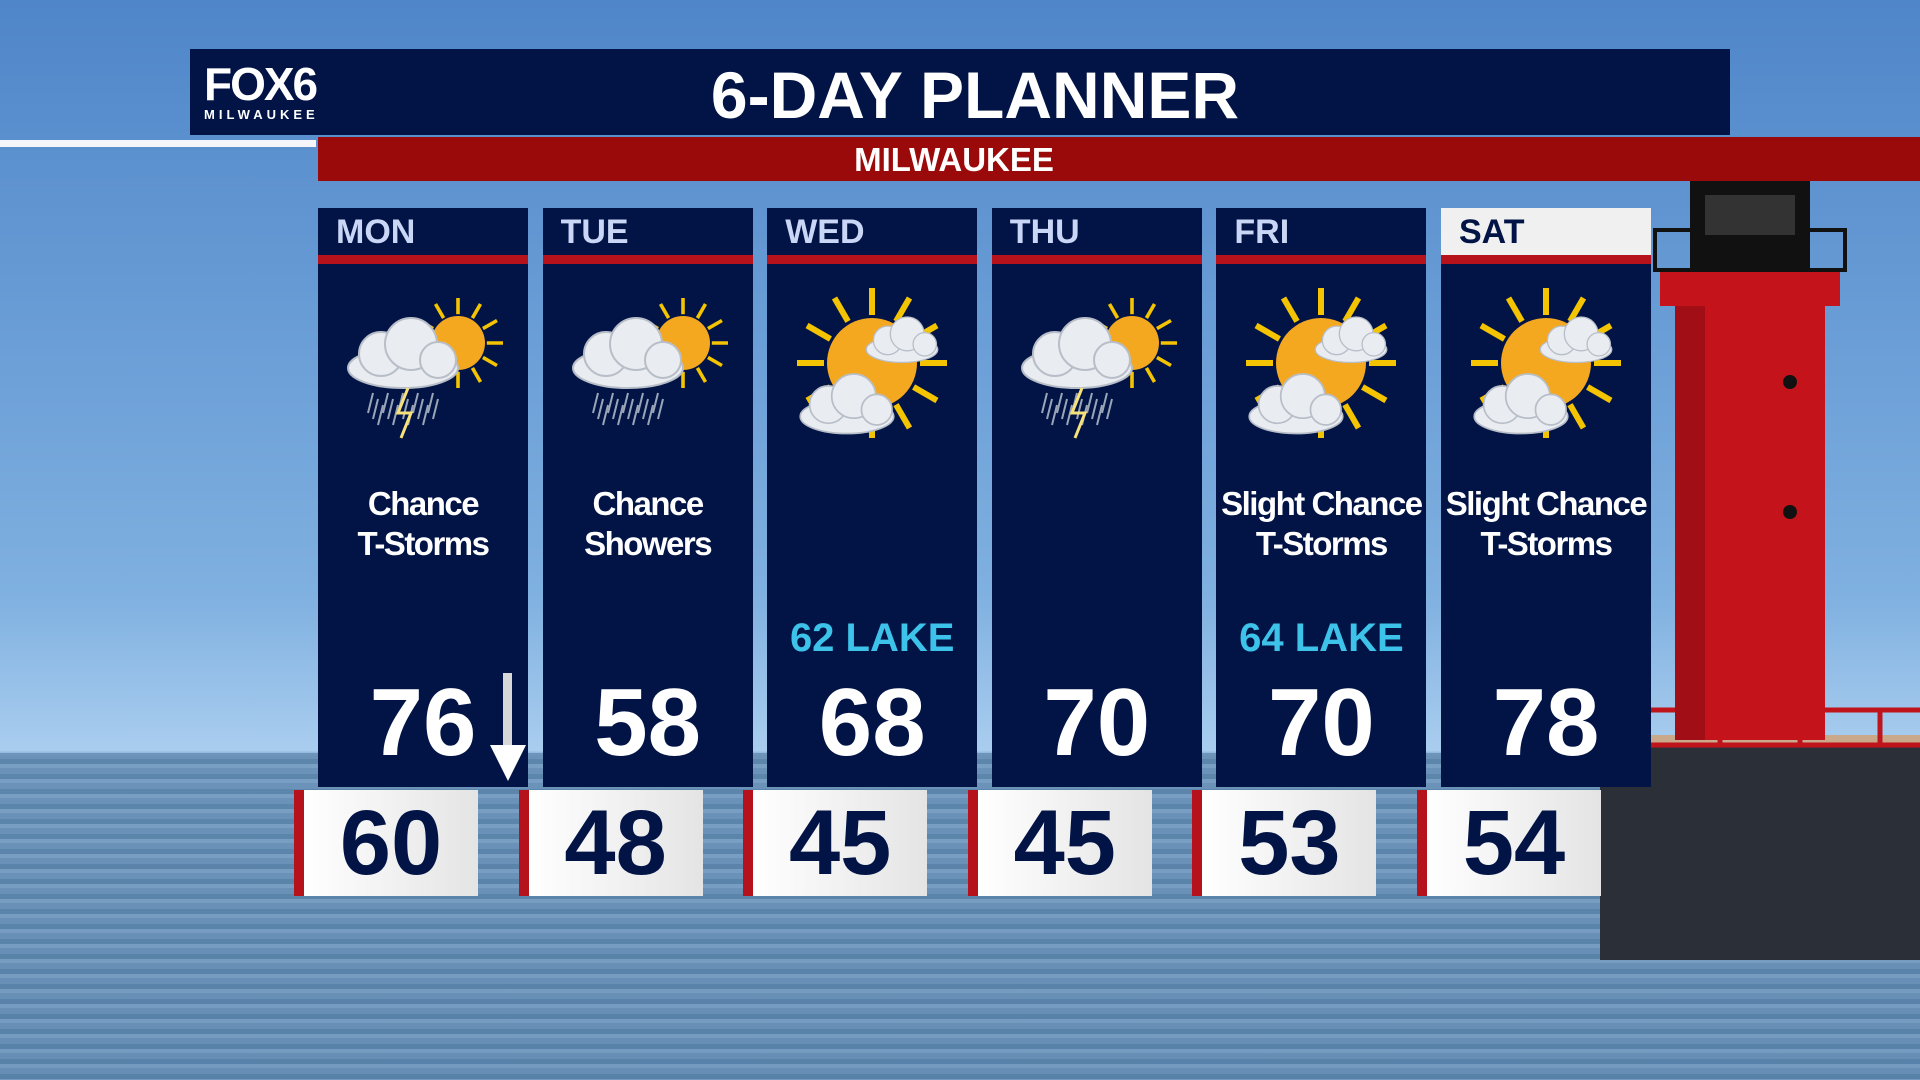 The height and width of the screenshot is (1080, 1920). Describe the element at coordinates (1760, 570) in the screenshot. I see `lighthouse-image` at that location.